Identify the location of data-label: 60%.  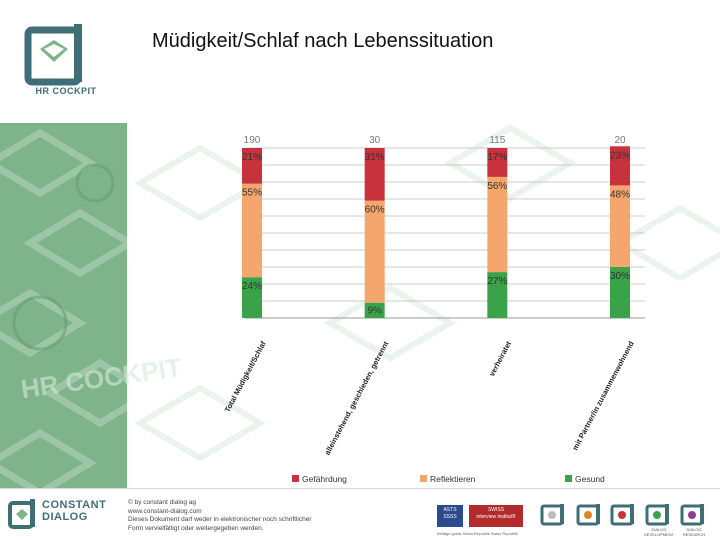
(375, 210).